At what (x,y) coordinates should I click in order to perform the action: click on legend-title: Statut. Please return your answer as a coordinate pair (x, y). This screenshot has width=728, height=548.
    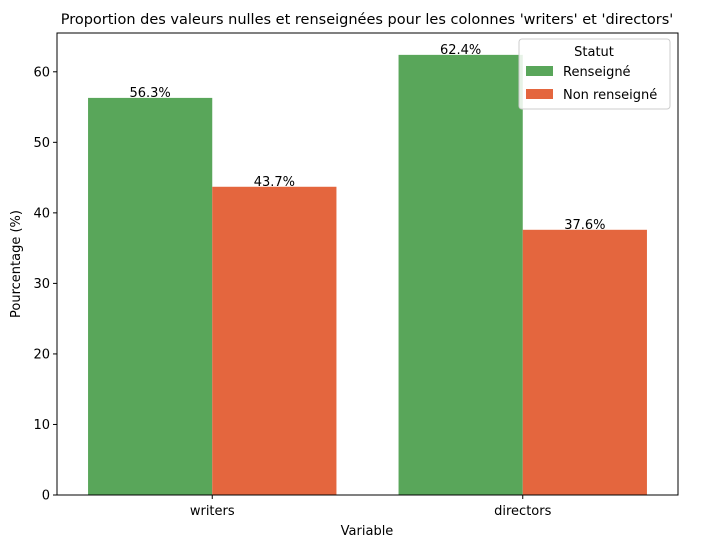
    Looking at the image, I should click on (594, 52).